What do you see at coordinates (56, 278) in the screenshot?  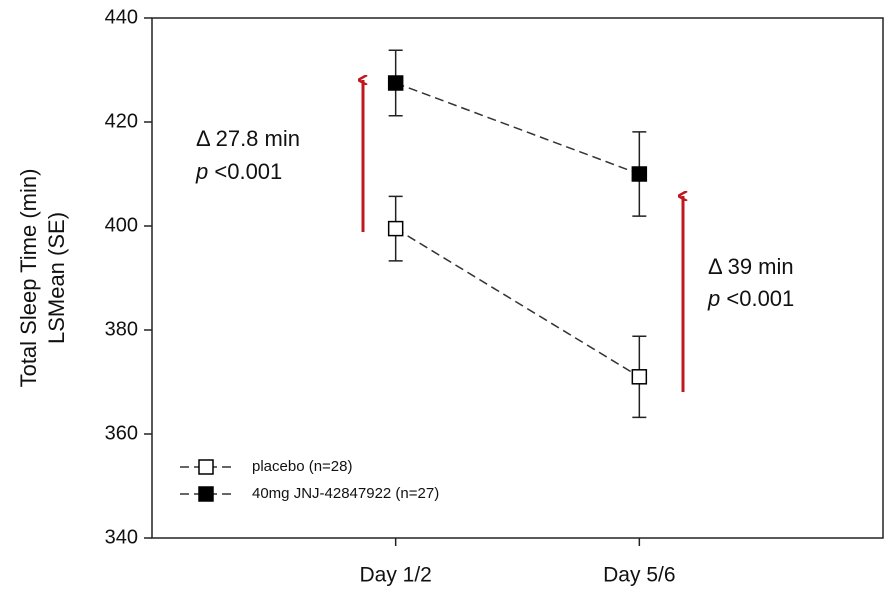 I see `y-label-line: LSMean (SE)` at bounding box center [56, 278].